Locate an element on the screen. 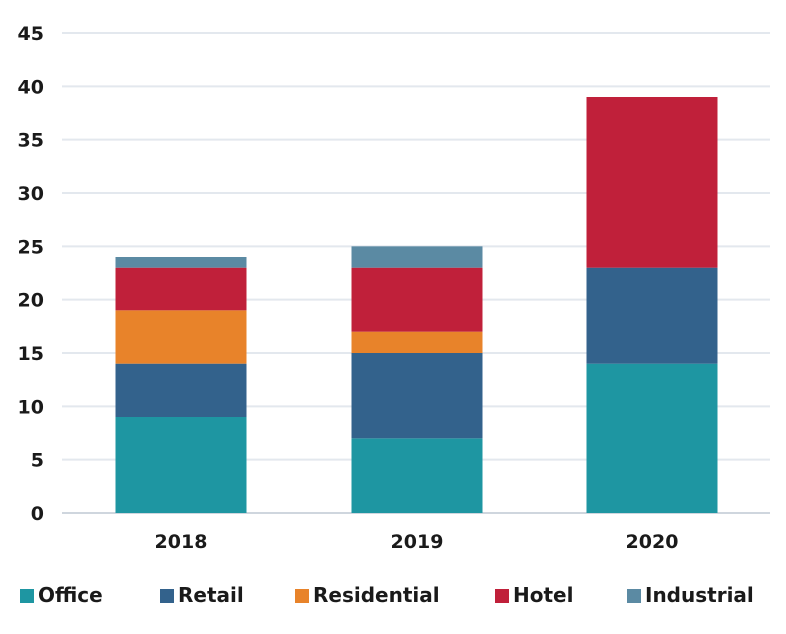  bar-segment-office-2020 is located at coordinates (652, 438).